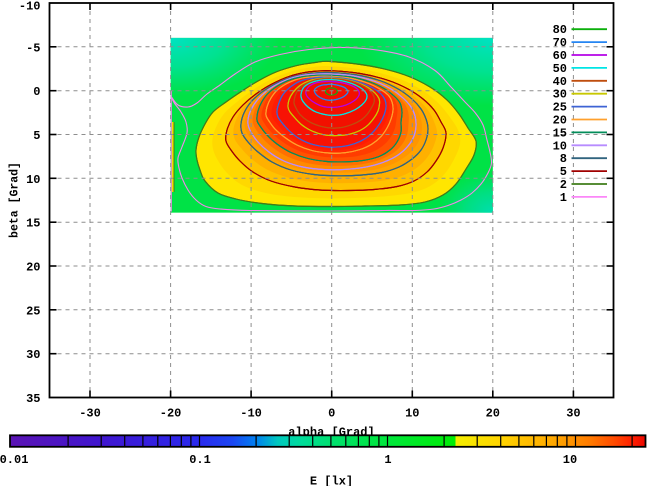  What do you see at coordinates (560, 82) in the screenshot?
I see `svg-text: 40` at bounding box center [560, 82].